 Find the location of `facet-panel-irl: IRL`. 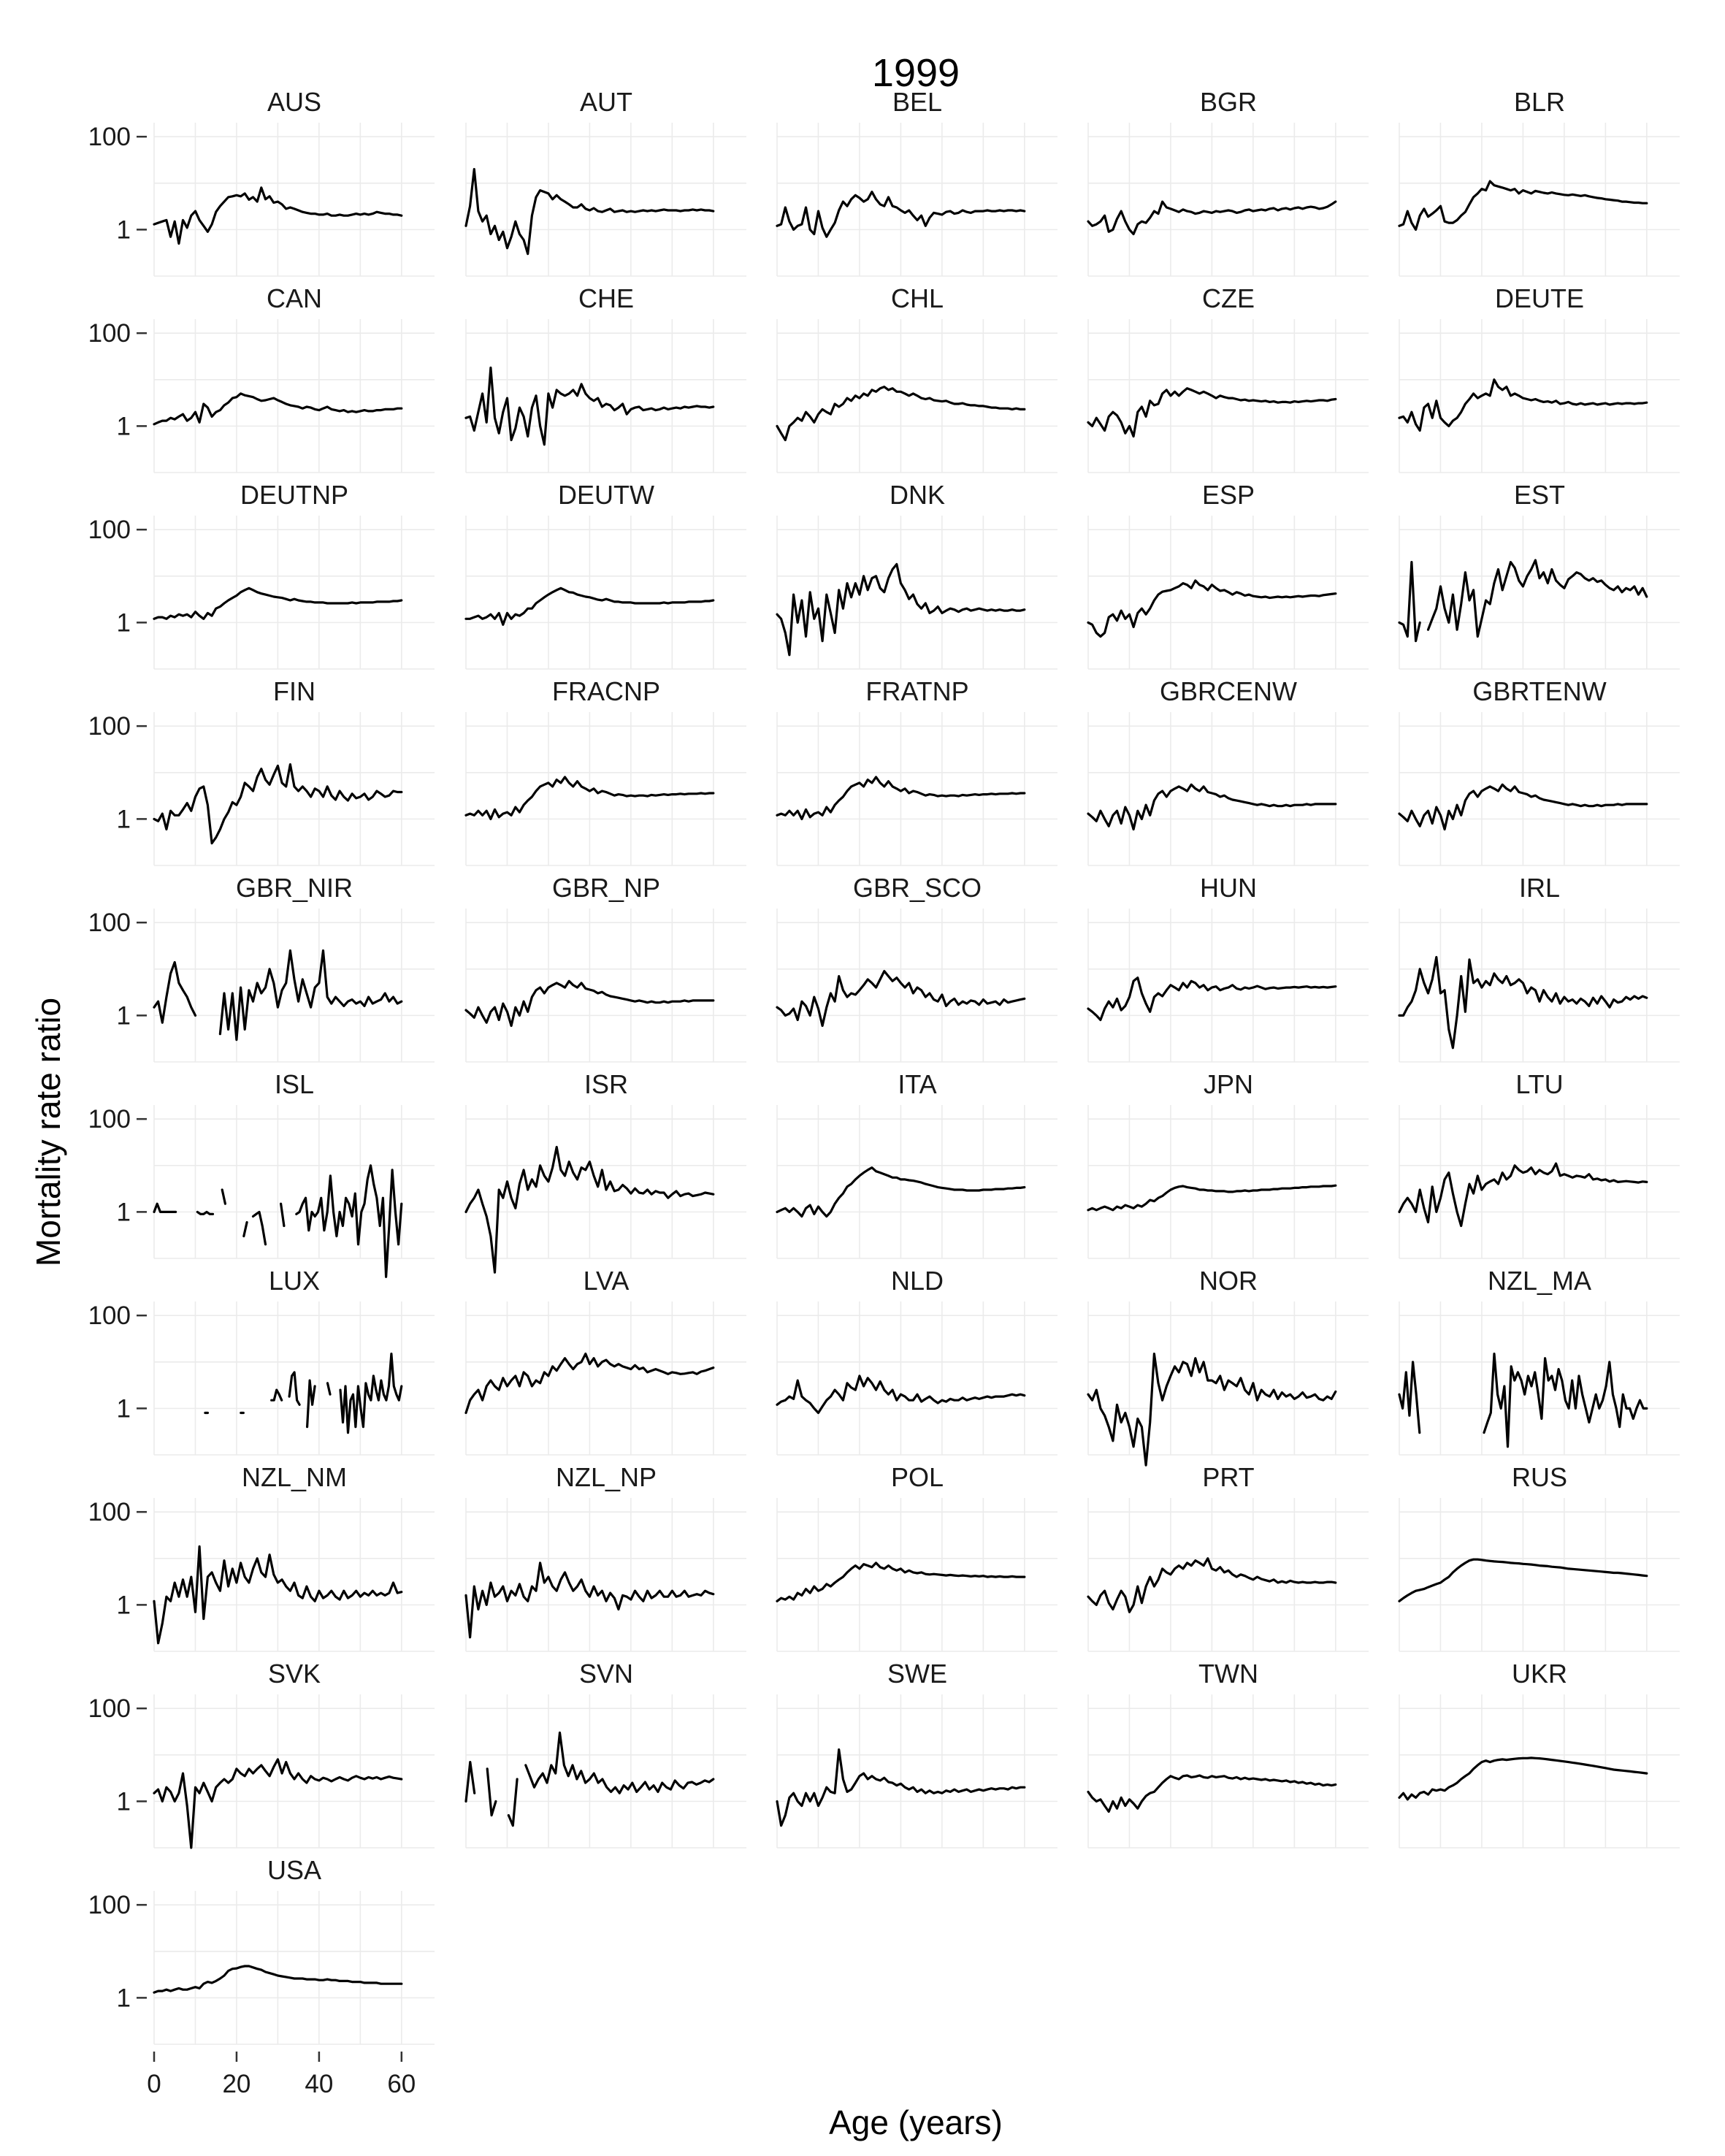

facet-panel-irl: IRL is located at coordinates (1539, 968).